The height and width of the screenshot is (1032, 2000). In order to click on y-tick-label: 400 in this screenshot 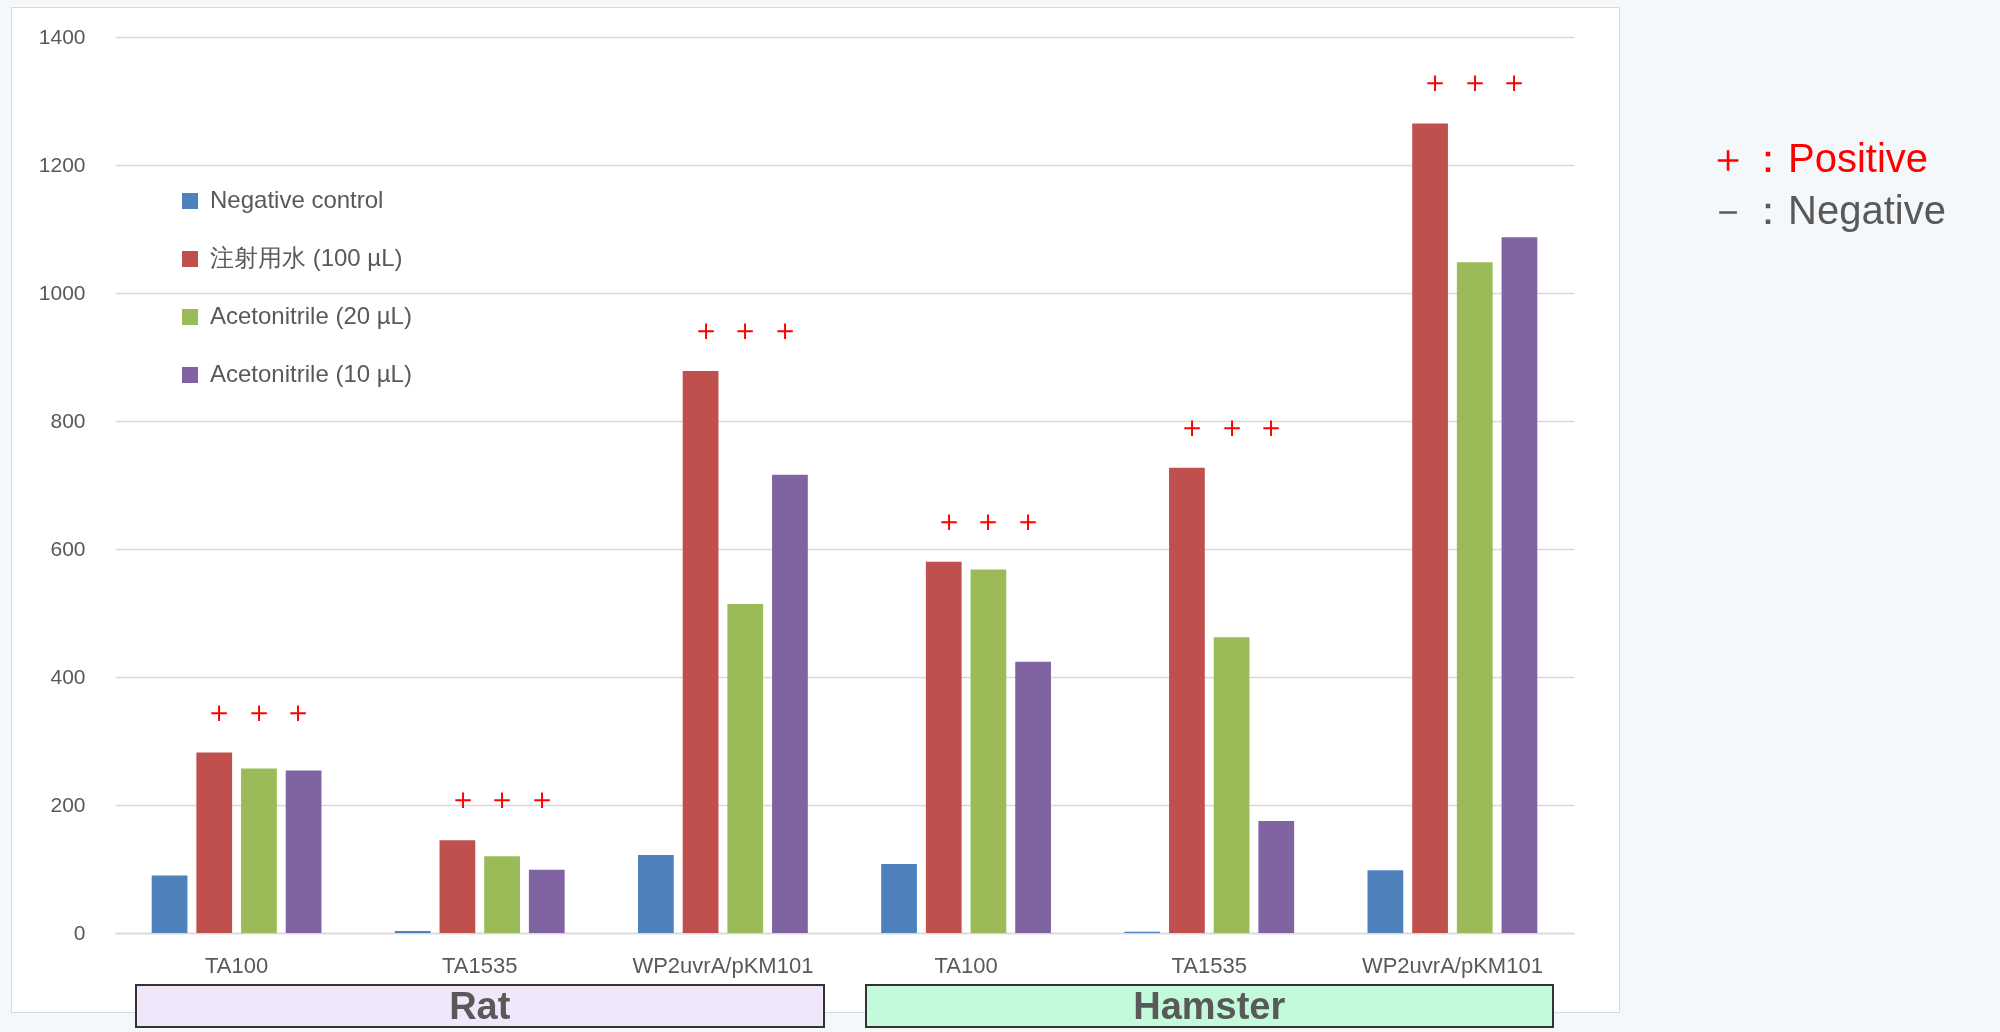, I will do `click(68, 676)`.